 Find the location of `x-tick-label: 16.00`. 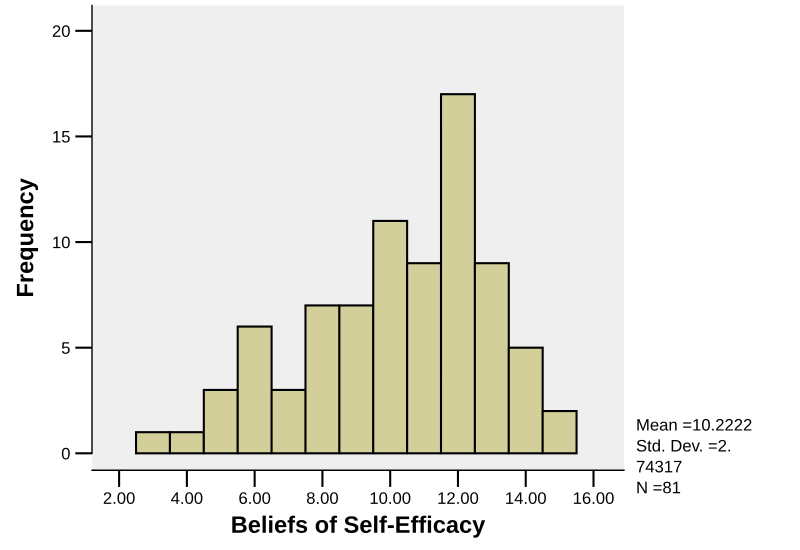

x-tick-label: 16.00 is located at coordinates (594, 498).